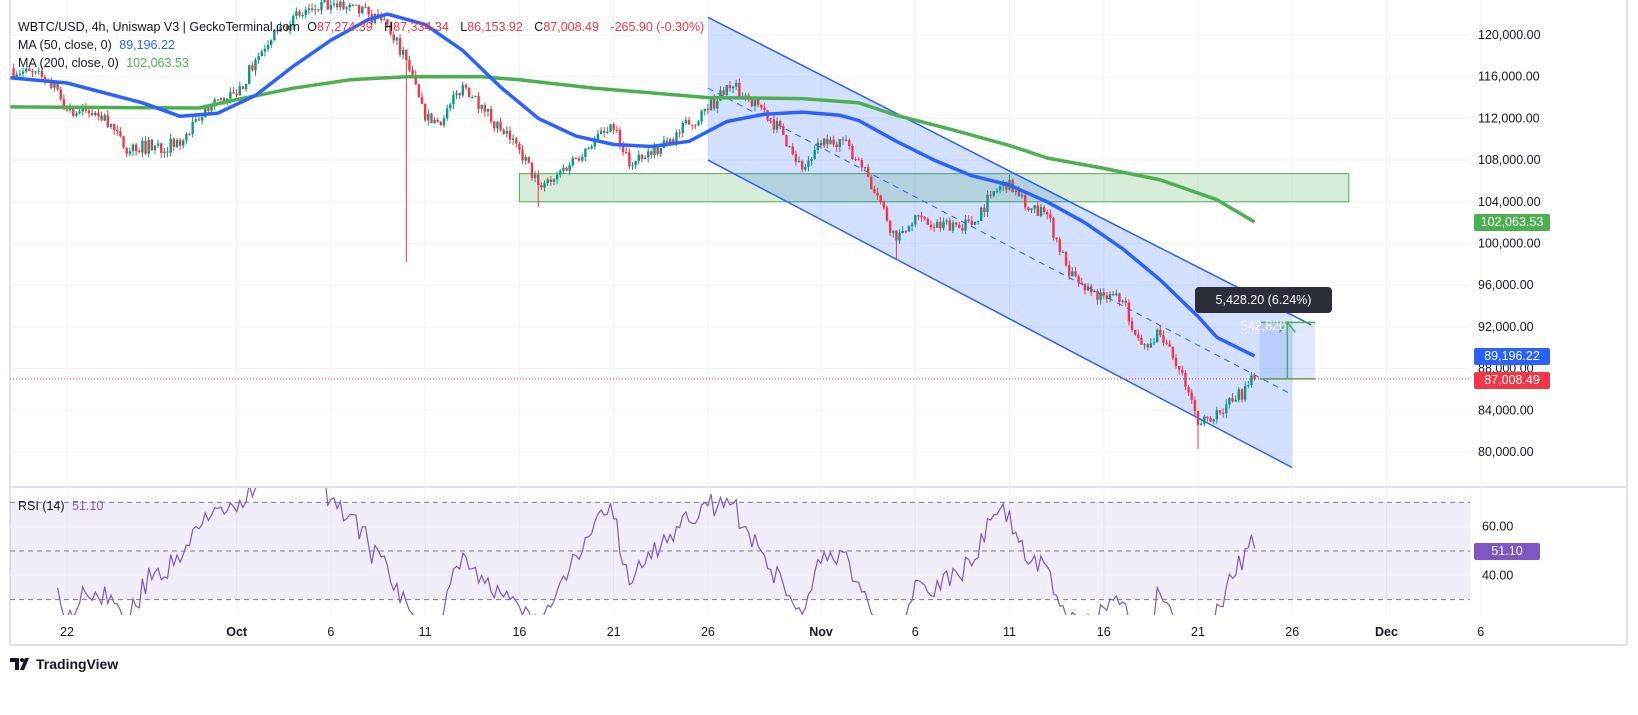 The width and height of the screenshot is (1638, 715). Describe the element at coordinates (614, 632) in the screenshot. I see `time-axis-label: 21` at that location.